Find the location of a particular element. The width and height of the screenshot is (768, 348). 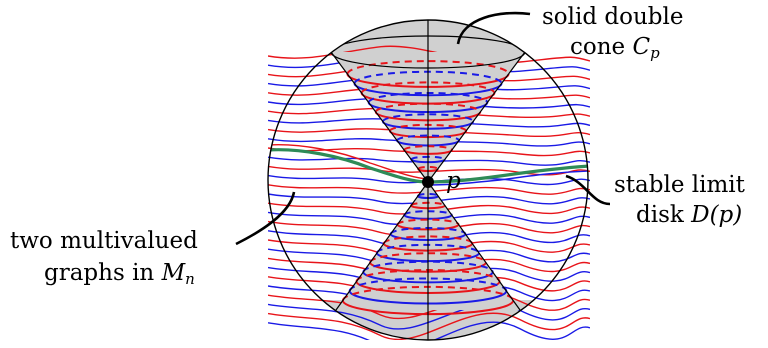

graphs-label-line2: graphs in Mn is located at coordinates (119, 276).